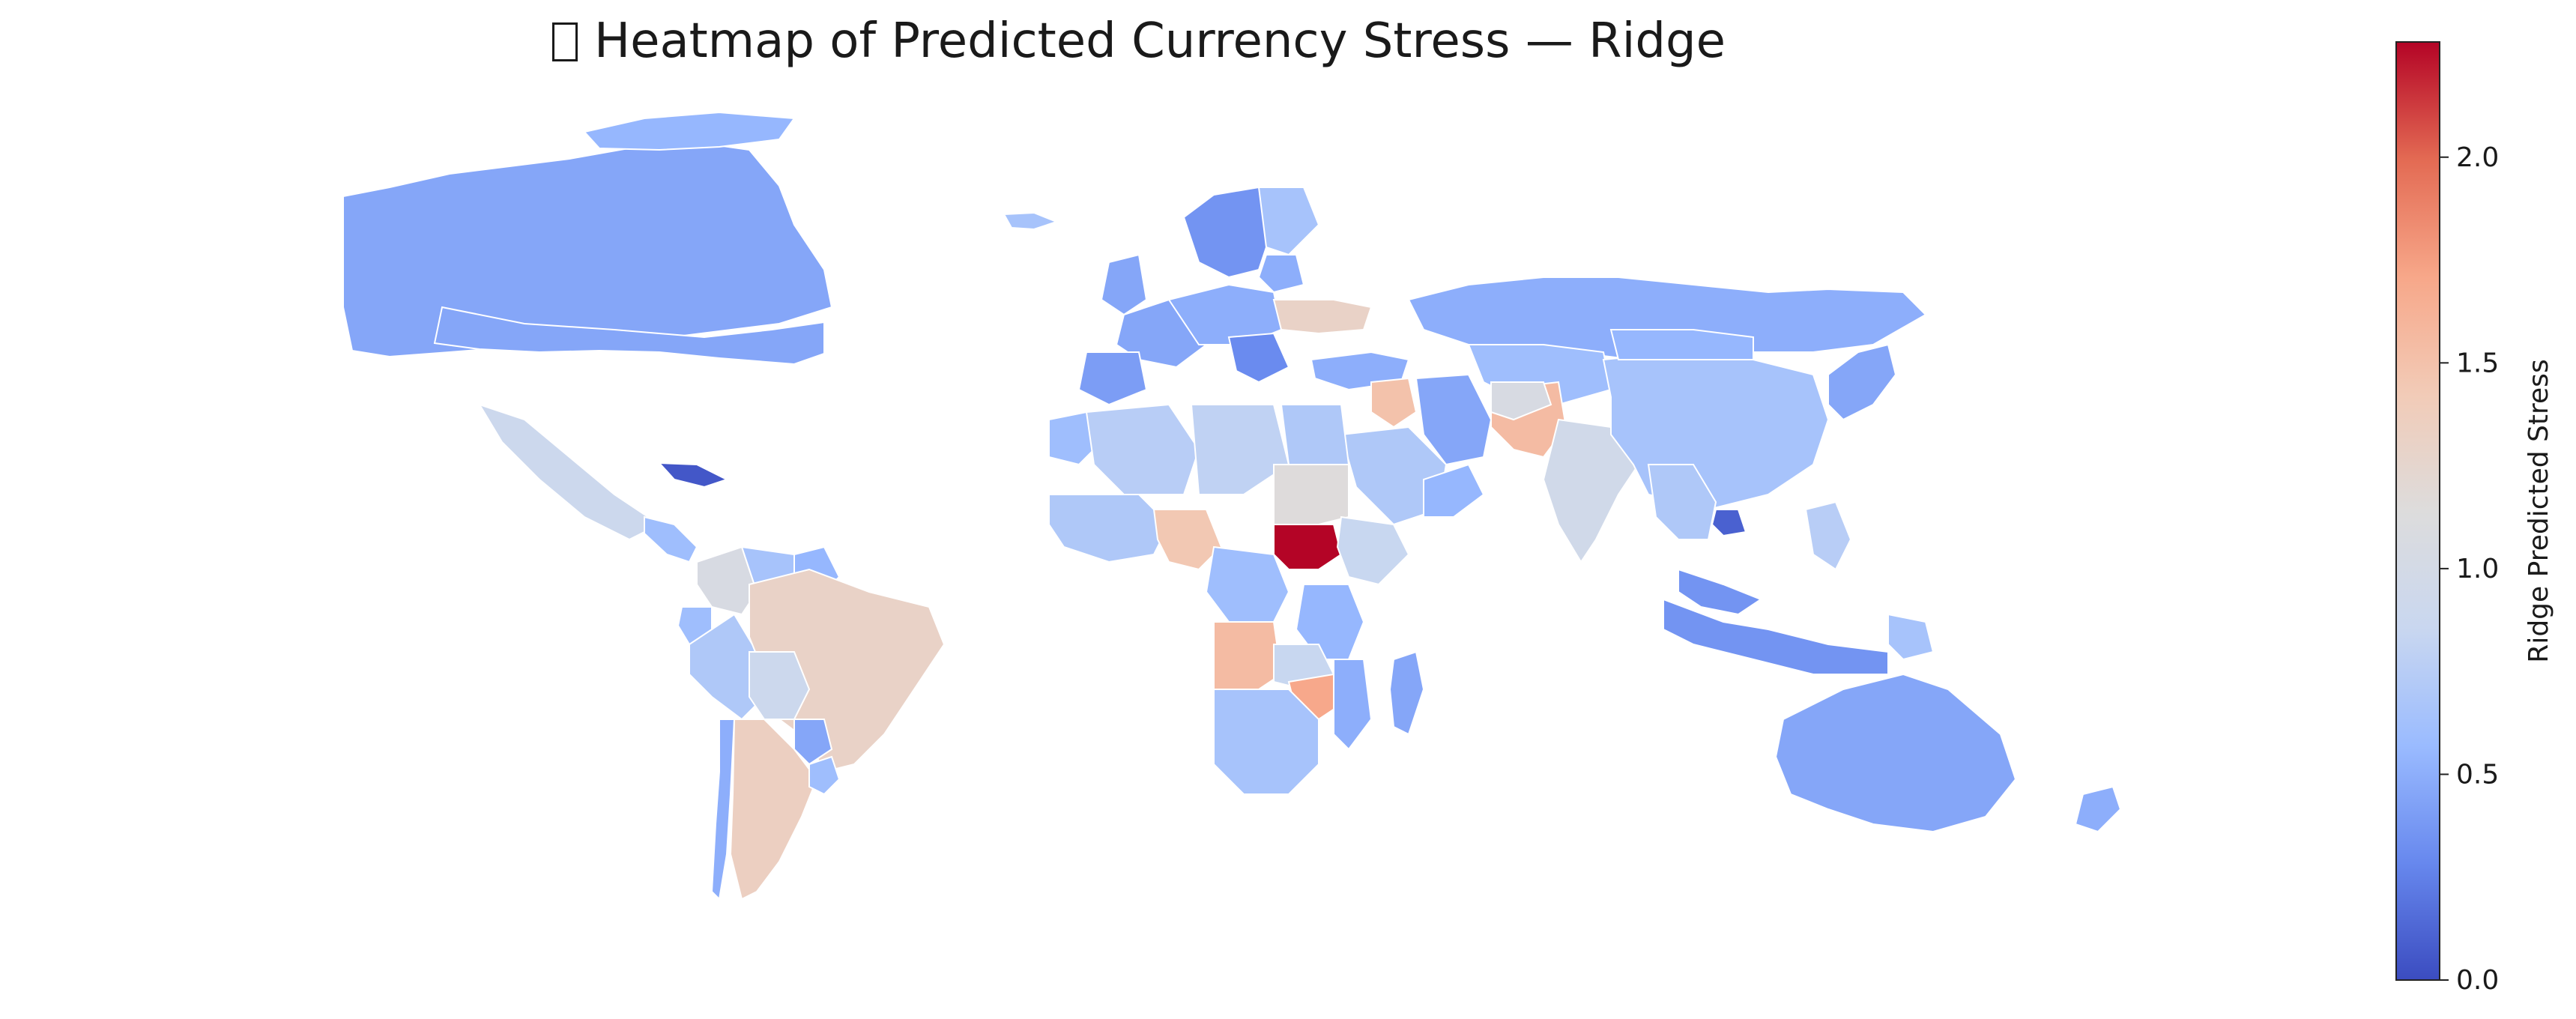  I want to click on country-png, so click(1911, 637).